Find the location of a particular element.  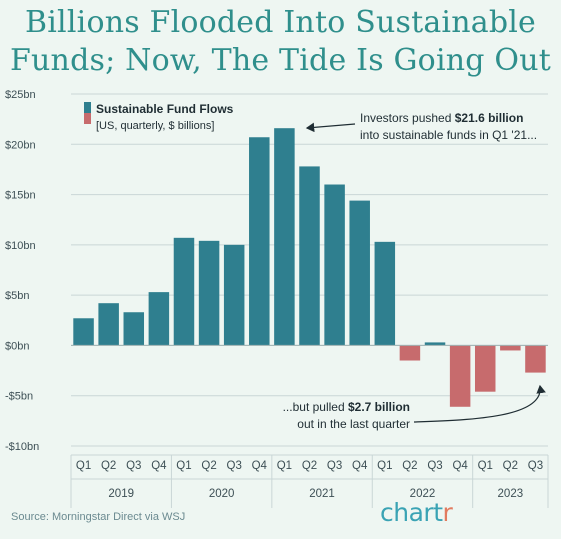

y-tick-label: $25bn is located at coordinates (20, 95).